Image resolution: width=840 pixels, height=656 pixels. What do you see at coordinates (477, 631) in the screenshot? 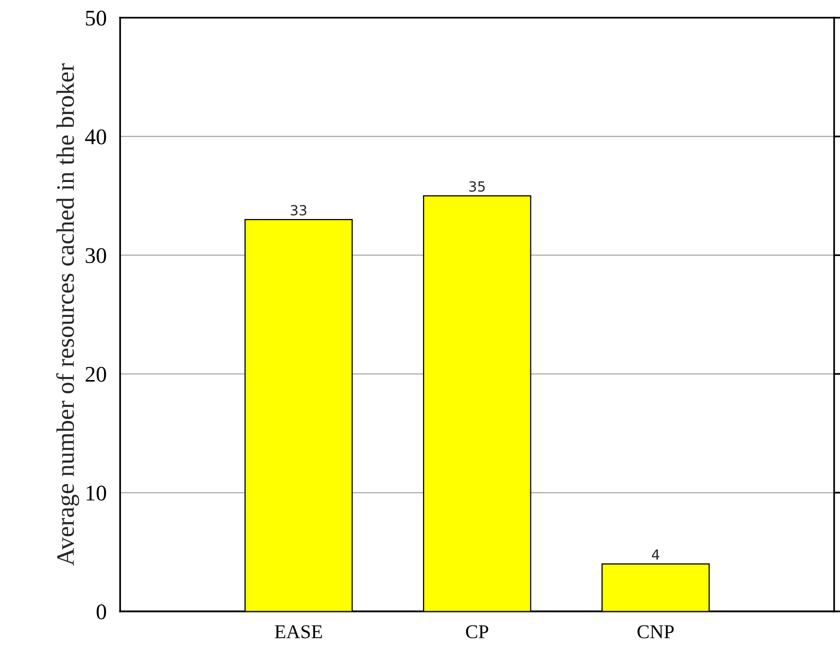
I see `x-tick-label: CP` at bounding box center [477, 631].